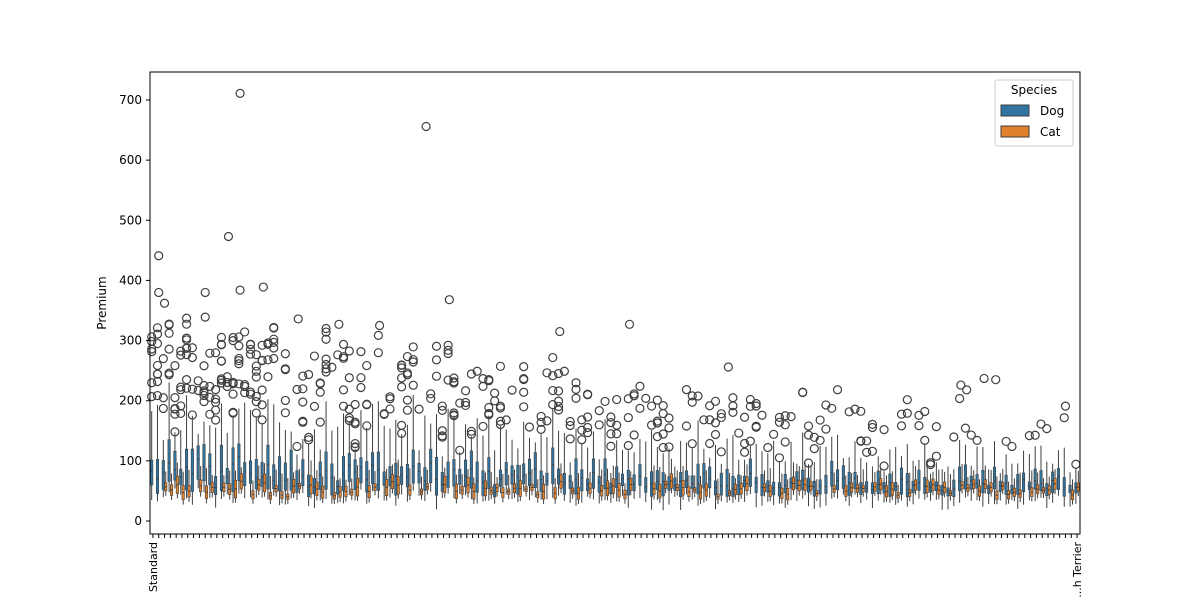 This screenshot has width=1200, height=600. Describe the element at coordinates (1015, 131) in the screenshot. I see `legend-swatch-cat` at that location.